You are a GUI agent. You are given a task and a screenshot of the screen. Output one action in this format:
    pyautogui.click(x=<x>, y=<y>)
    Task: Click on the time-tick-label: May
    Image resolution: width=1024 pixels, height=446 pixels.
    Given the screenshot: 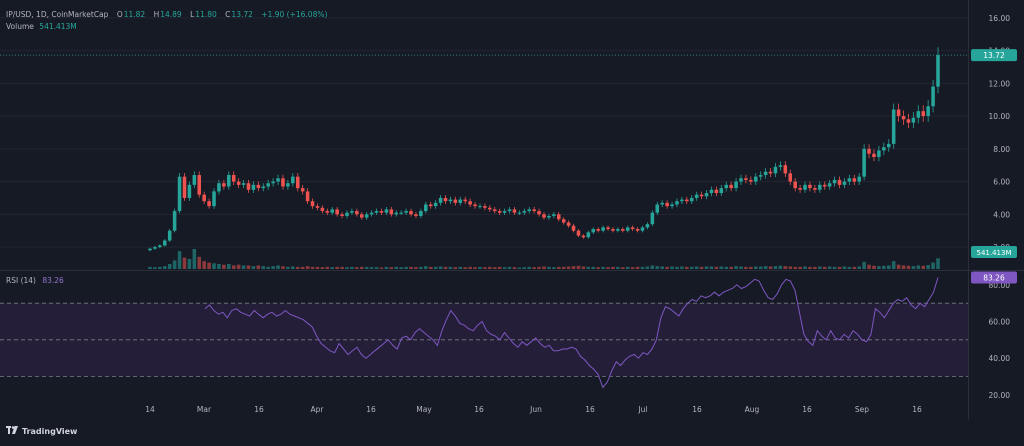 What is the action you would take?
    pyautogui.click(x=424, y=409)
    